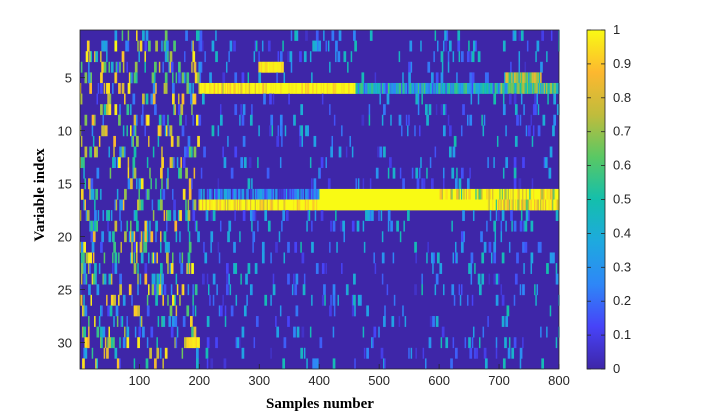 The image size is (706, 415). What do you see at coordinates (616, 29) in the screenshot?
I see `colorbar-tick-label: 1` at bounding box center [616, 29].